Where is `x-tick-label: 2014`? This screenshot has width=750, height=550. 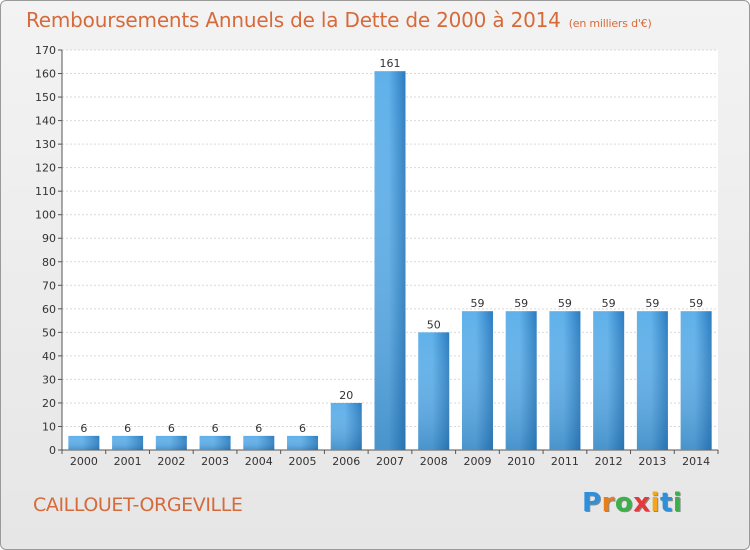 x-tick-label: 2014 is located at coordinates (696, 461).